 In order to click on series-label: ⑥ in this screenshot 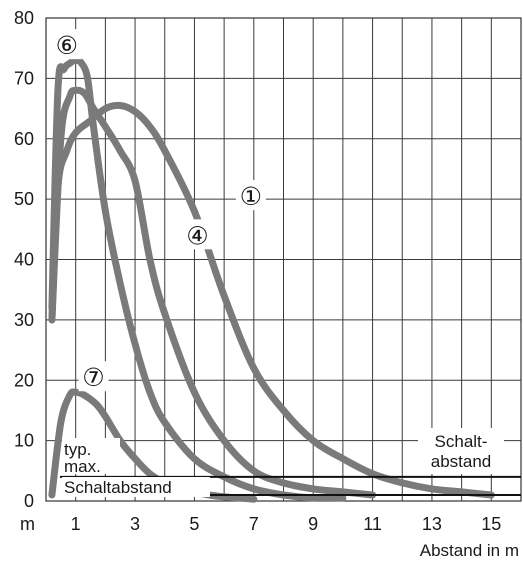, I will do `click(67, 45)`.